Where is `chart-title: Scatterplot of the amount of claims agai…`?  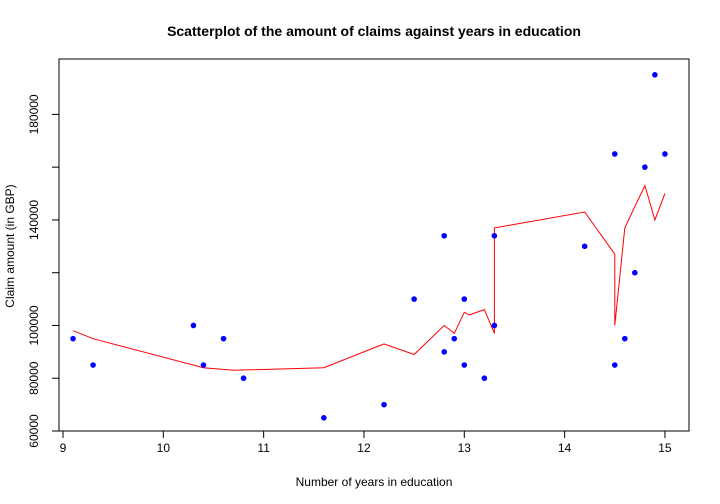
chart-title: Scatterplot of the amount of claims agai… is located at coordinates (374, 31).